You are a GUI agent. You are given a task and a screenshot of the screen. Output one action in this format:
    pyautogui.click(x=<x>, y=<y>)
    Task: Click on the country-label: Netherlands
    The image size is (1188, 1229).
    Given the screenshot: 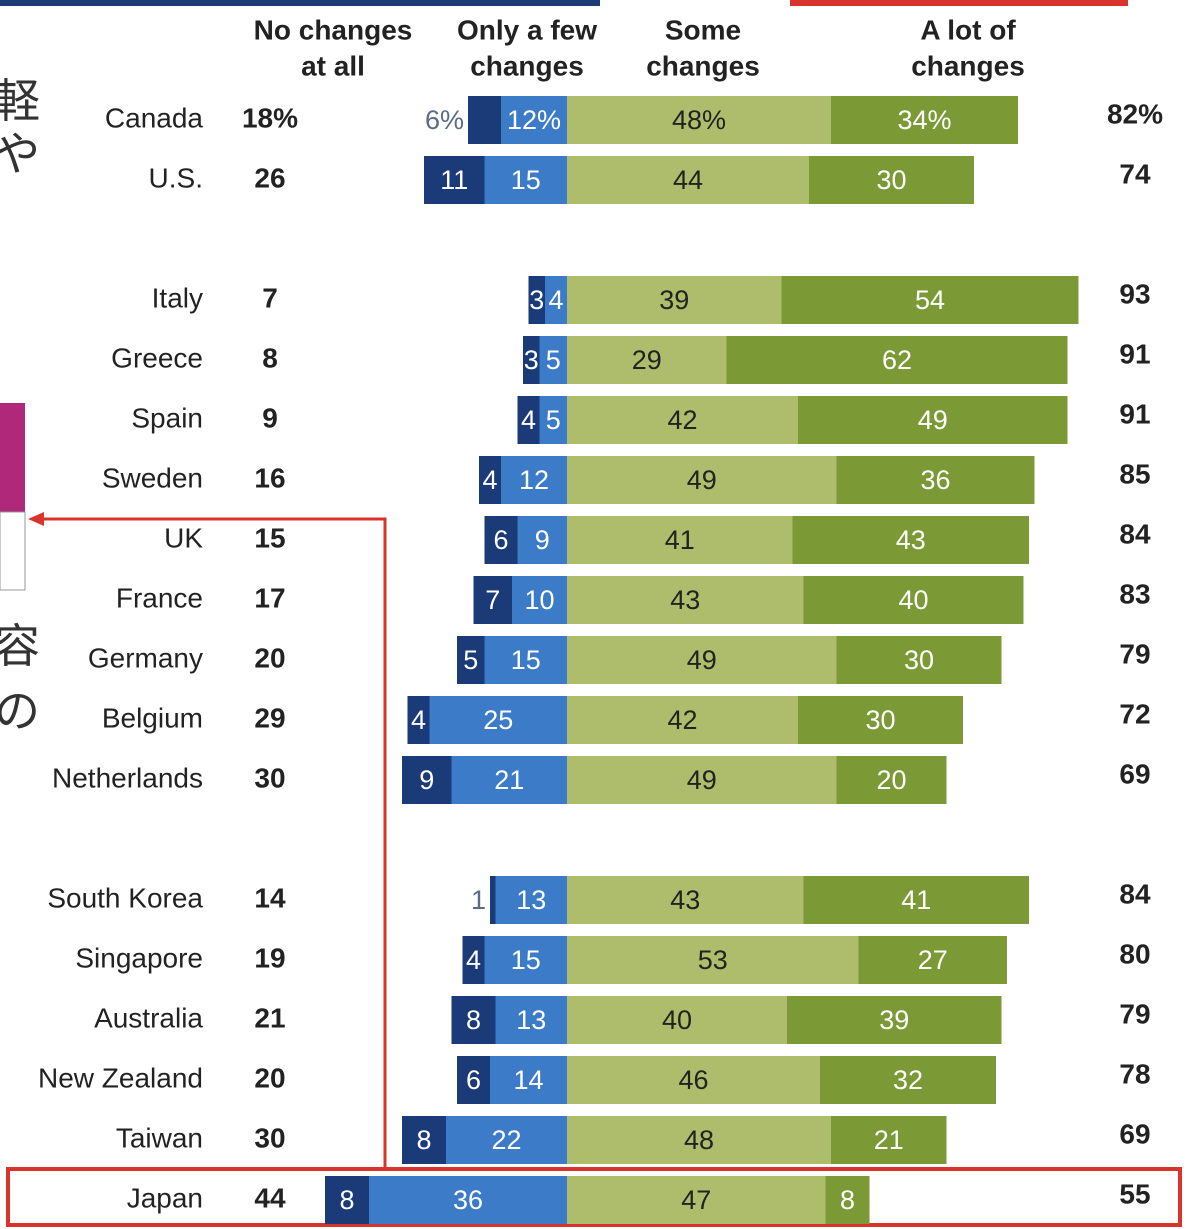 What is the action you would take?
    pyautogui.click(x=127, y=777)
    